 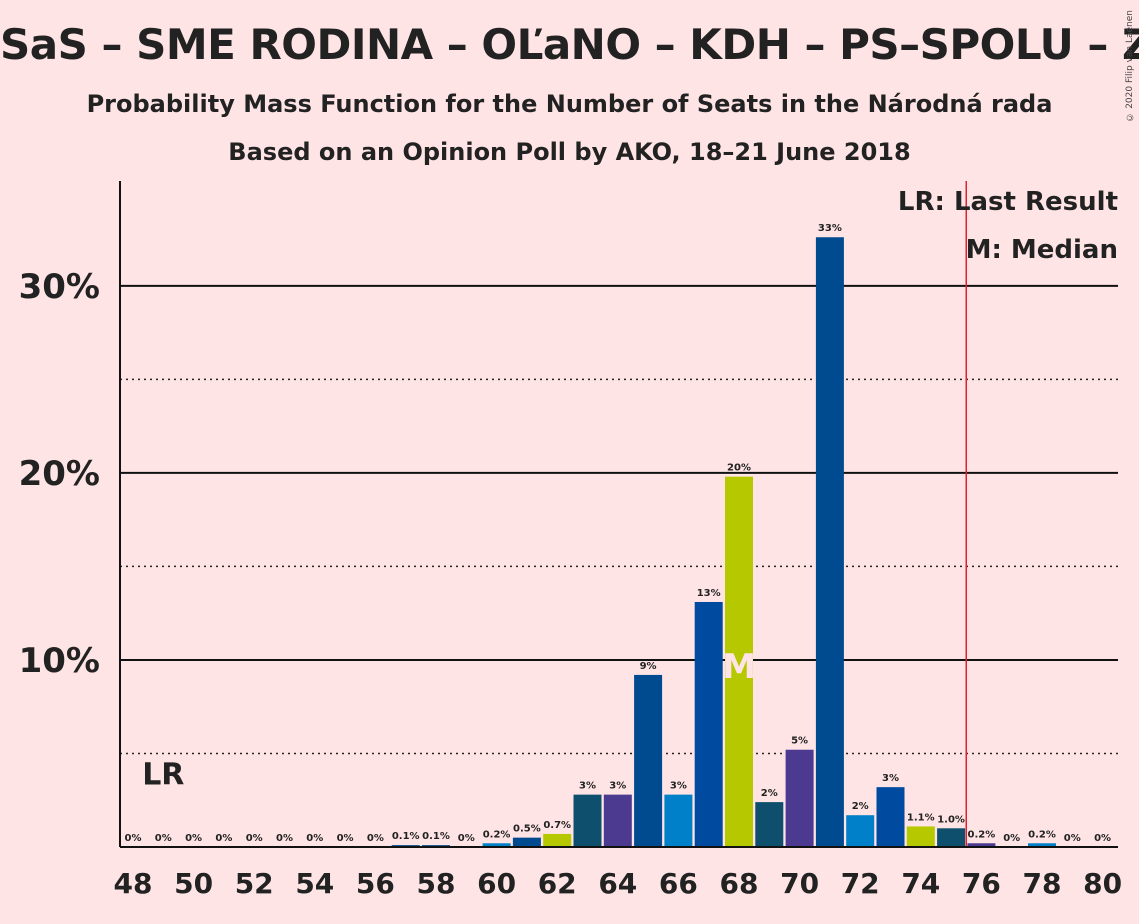 What do you see at coordinates (59, 287) in the screenshot?
I see `y-tick-label: 30%` at bounding box center [59, 287].